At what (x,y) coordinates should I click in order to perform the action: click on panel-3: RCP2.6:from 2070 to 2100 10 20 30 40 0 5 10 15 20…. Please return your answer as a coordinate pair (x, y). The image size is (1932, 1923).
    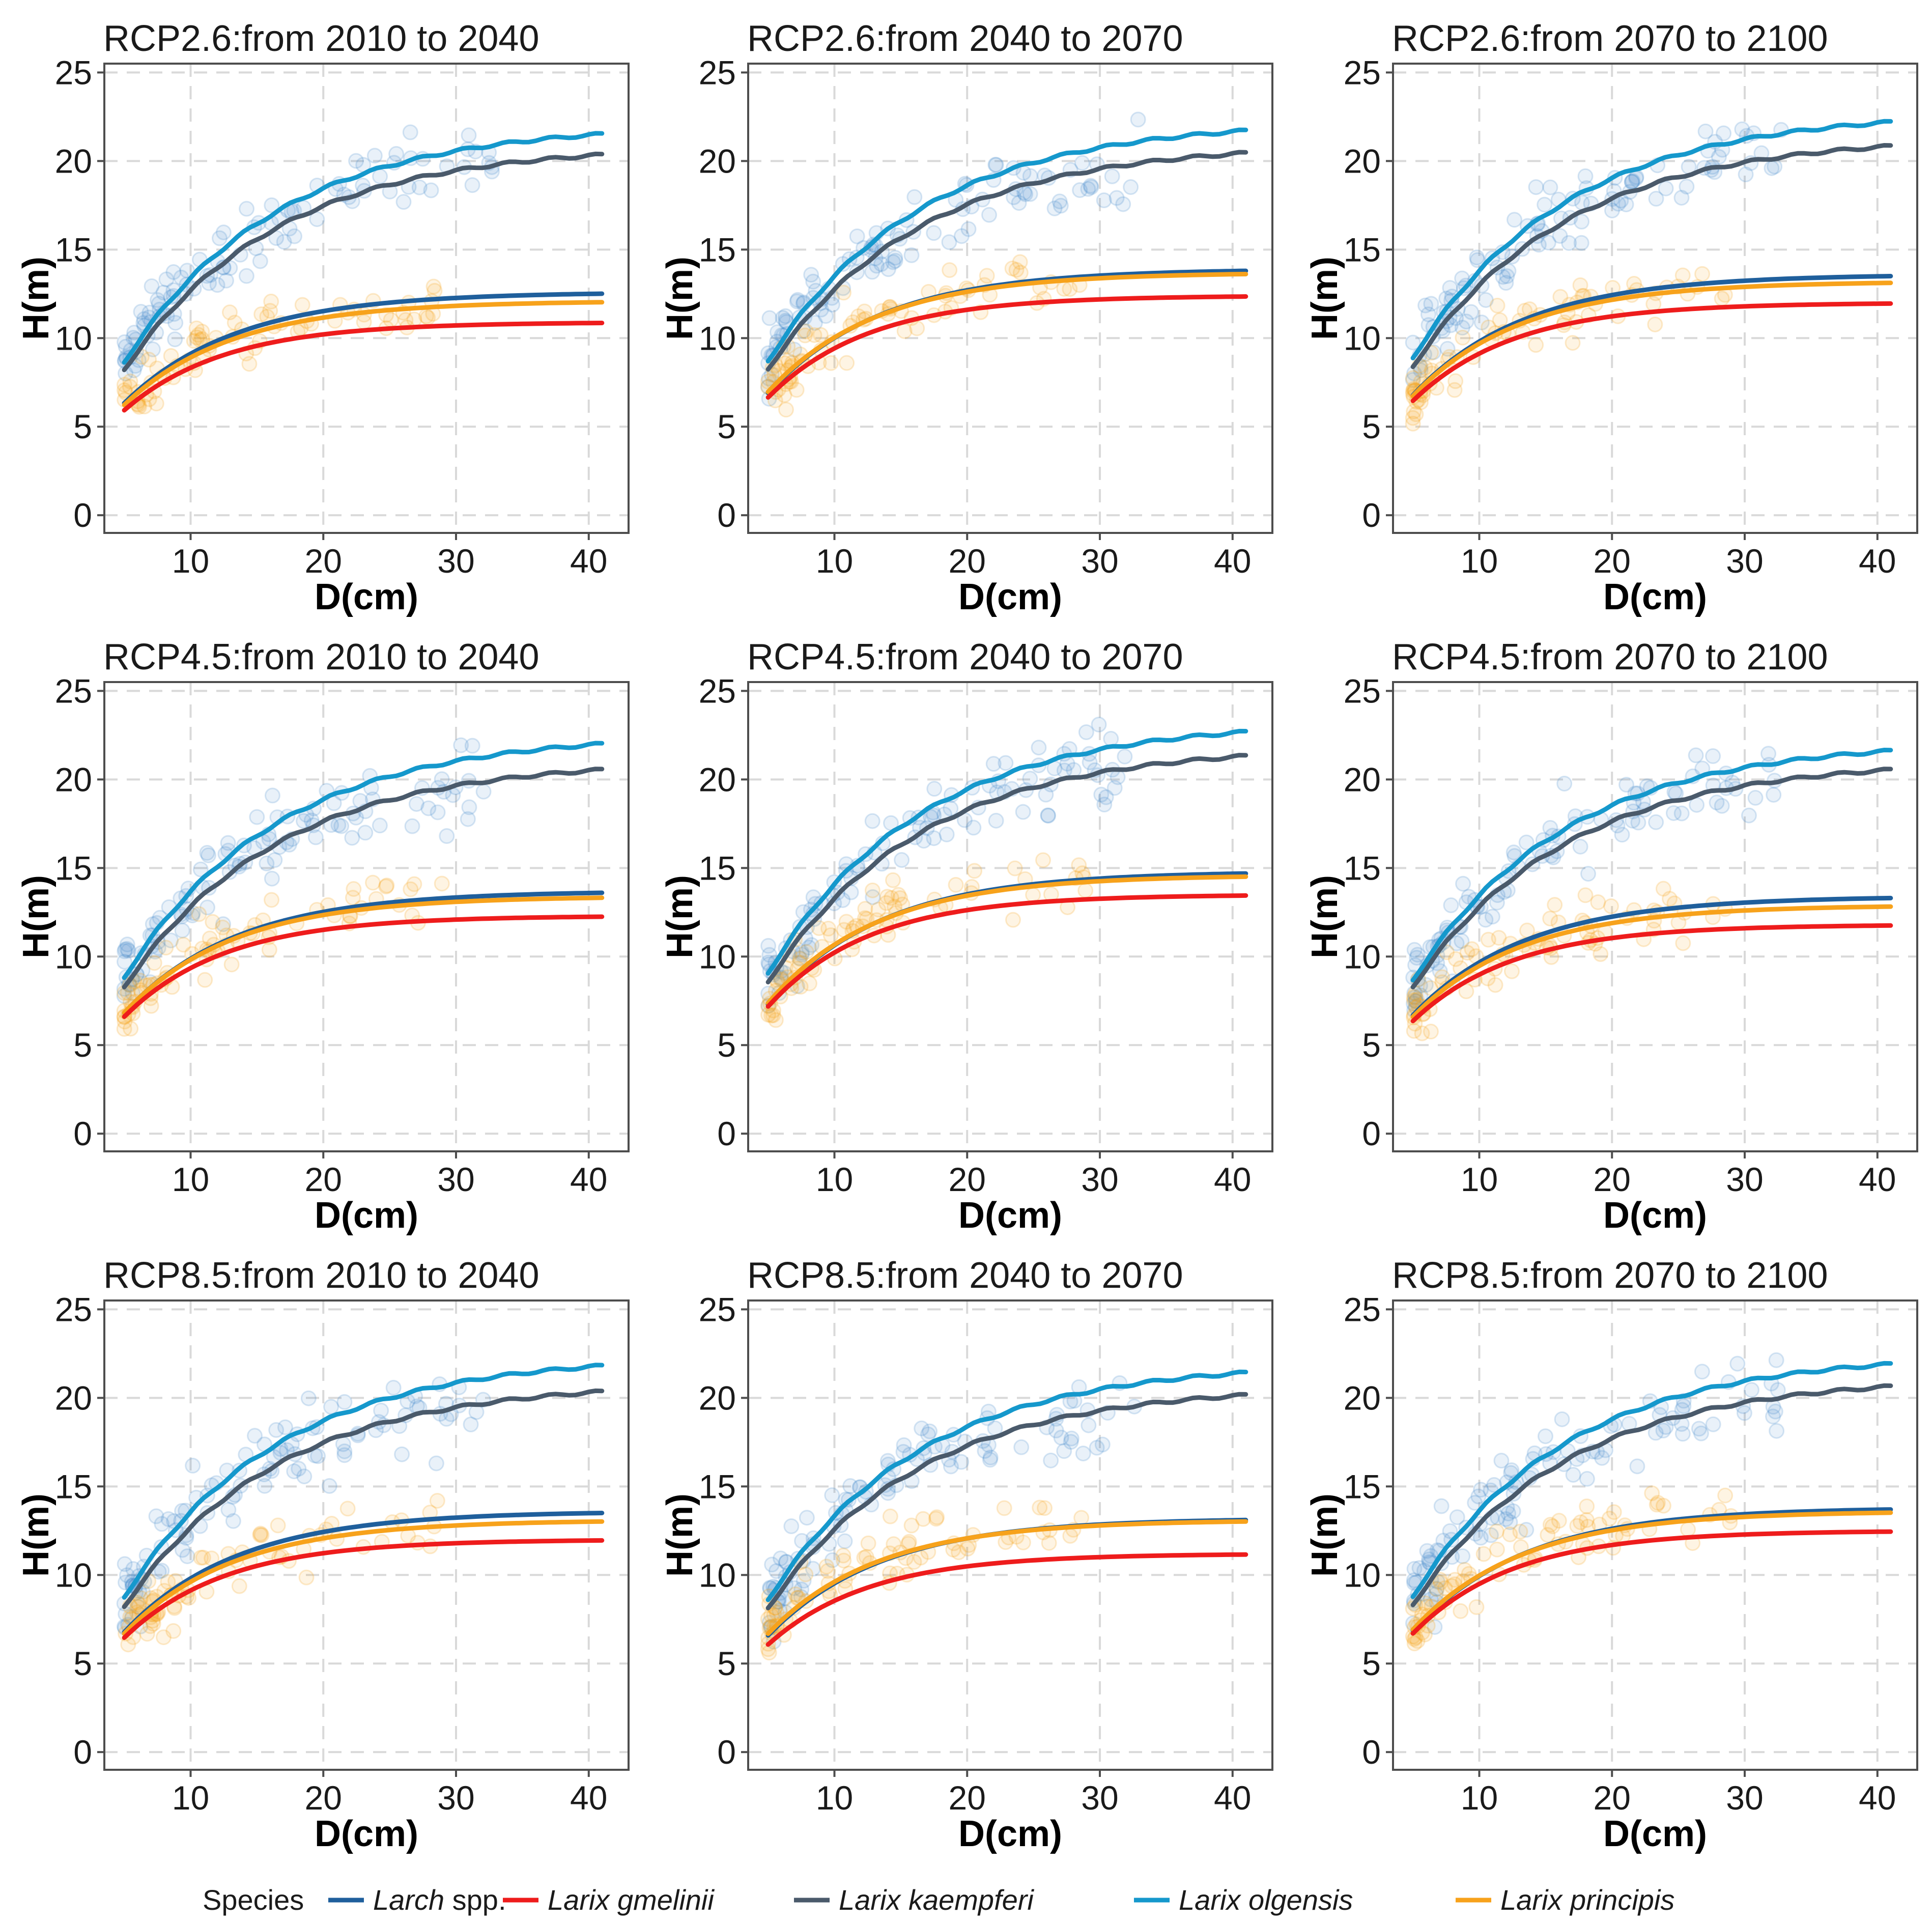
    Looking at the image, I should click on (1611, 317).